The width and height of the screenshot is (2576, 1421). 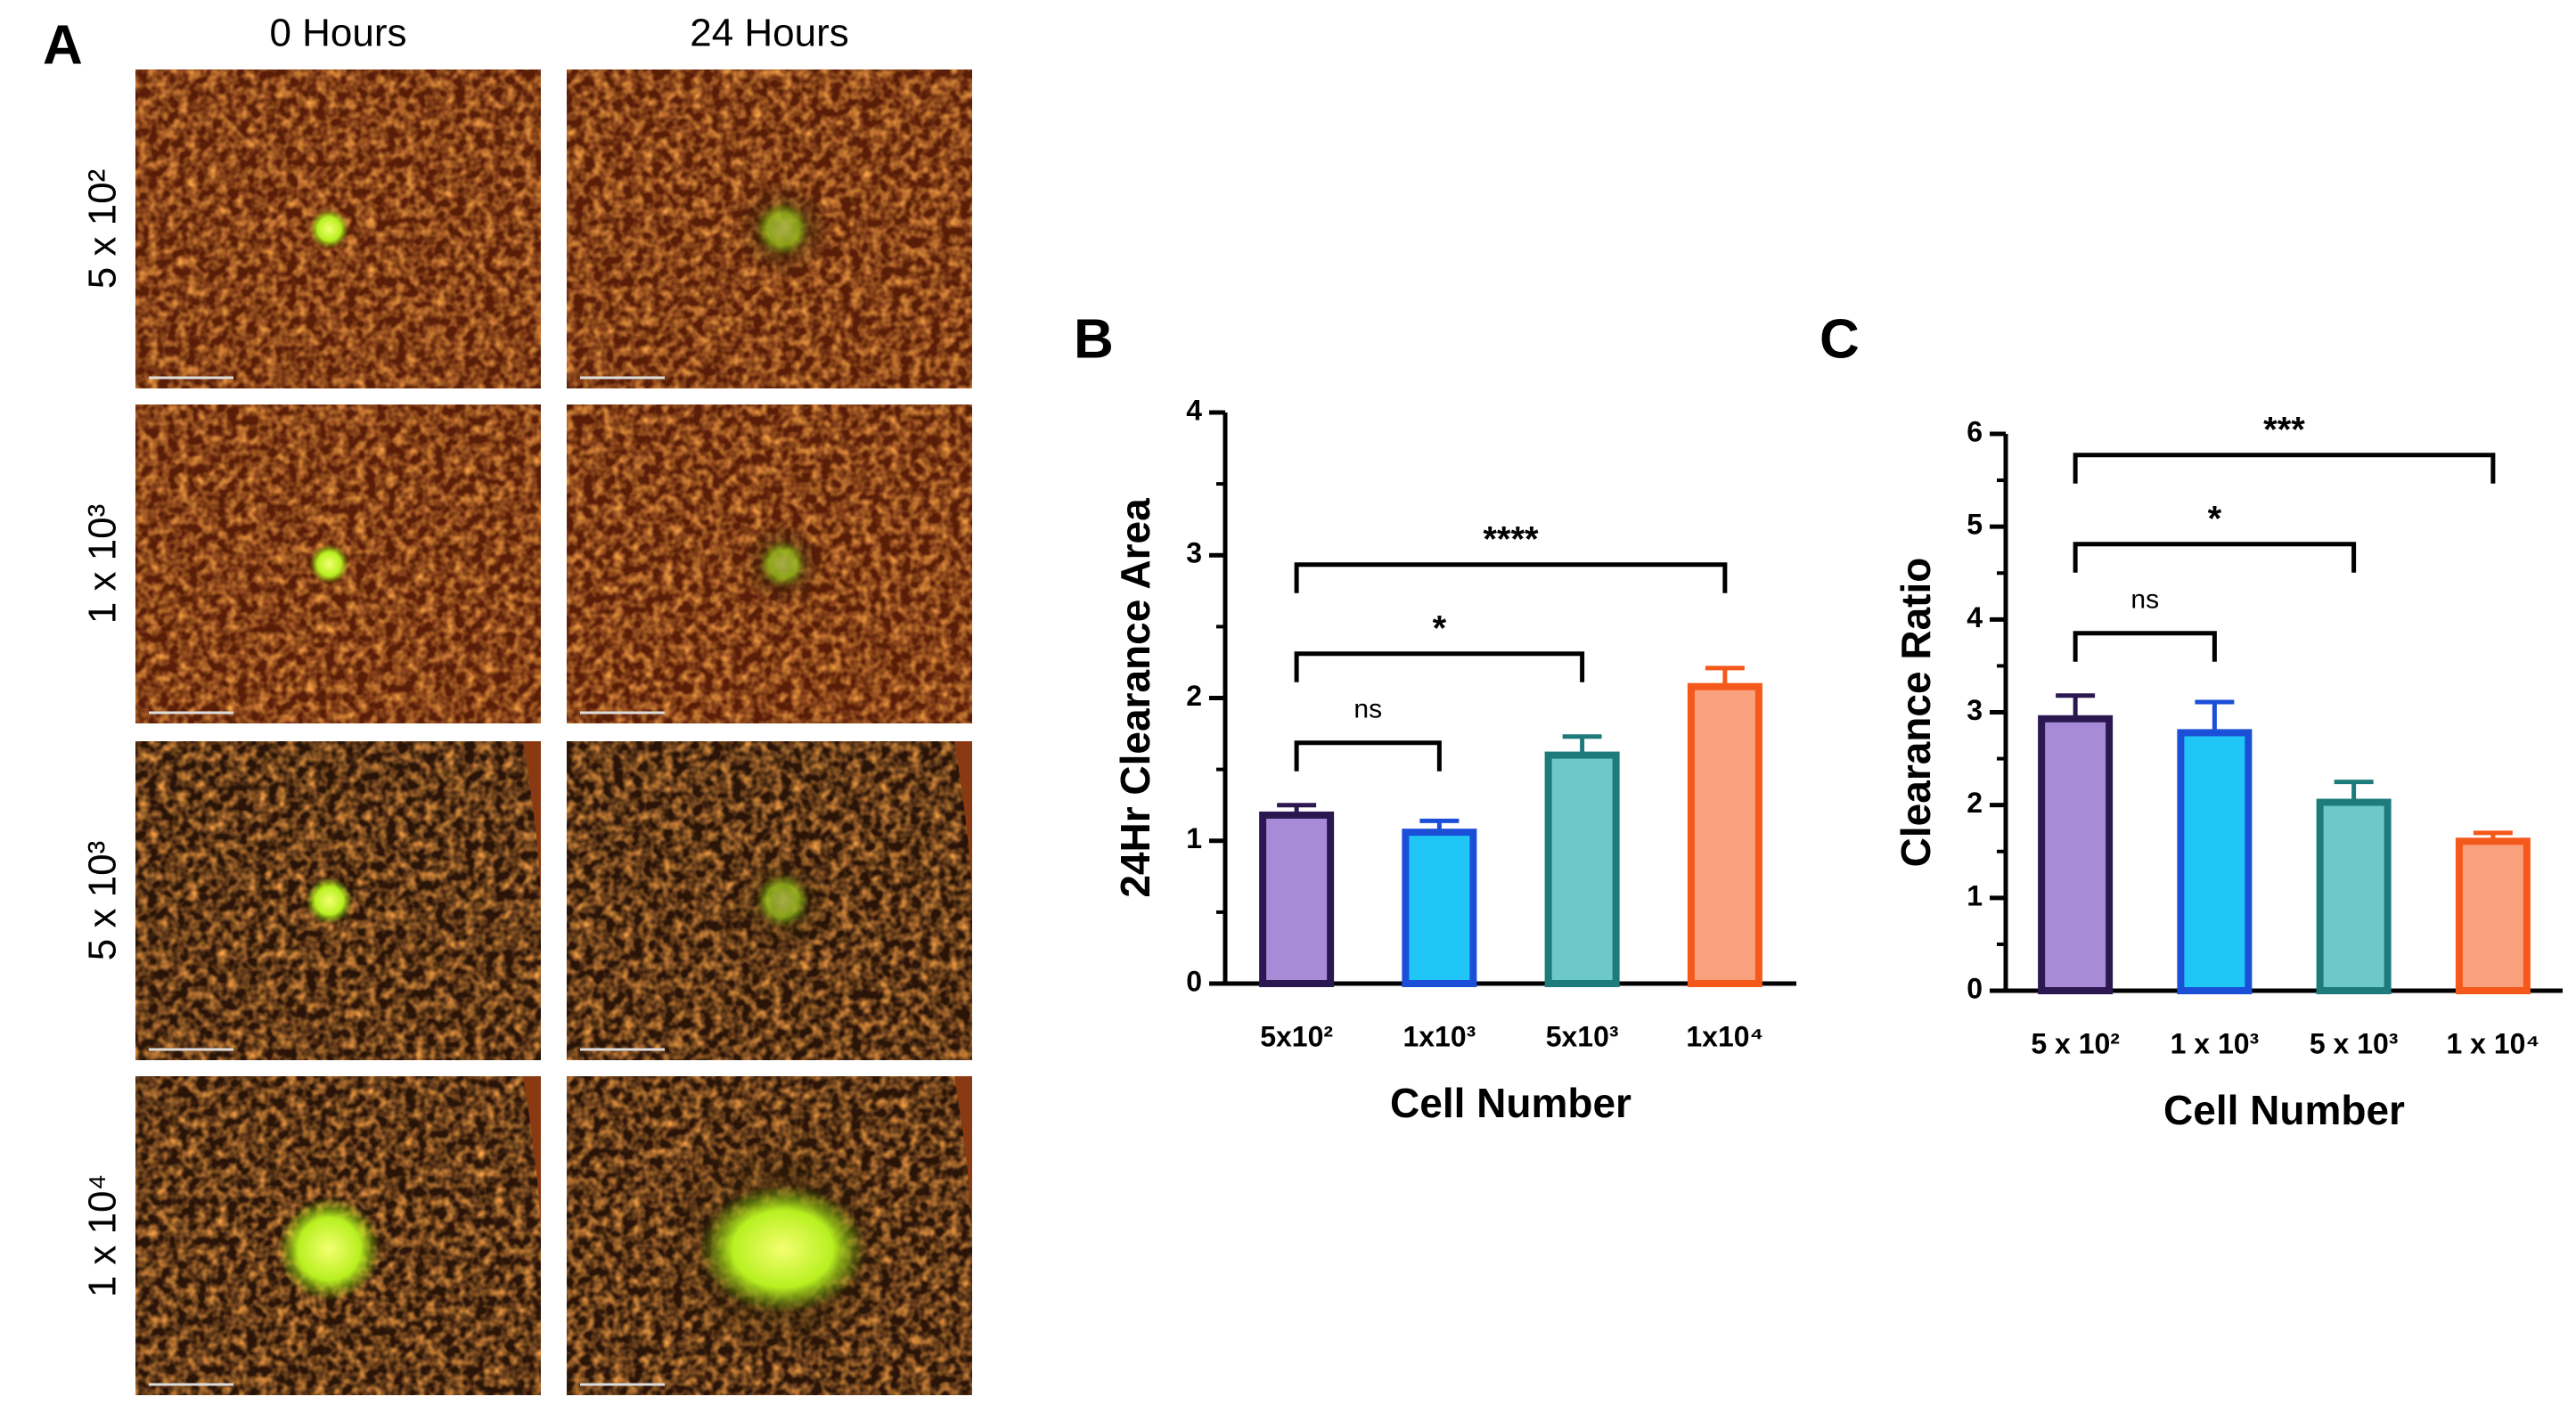 What do you see at coordinates (1094, 339) in the screenshot?
I see `panel-label: B` at bounding box center [1094, 339].